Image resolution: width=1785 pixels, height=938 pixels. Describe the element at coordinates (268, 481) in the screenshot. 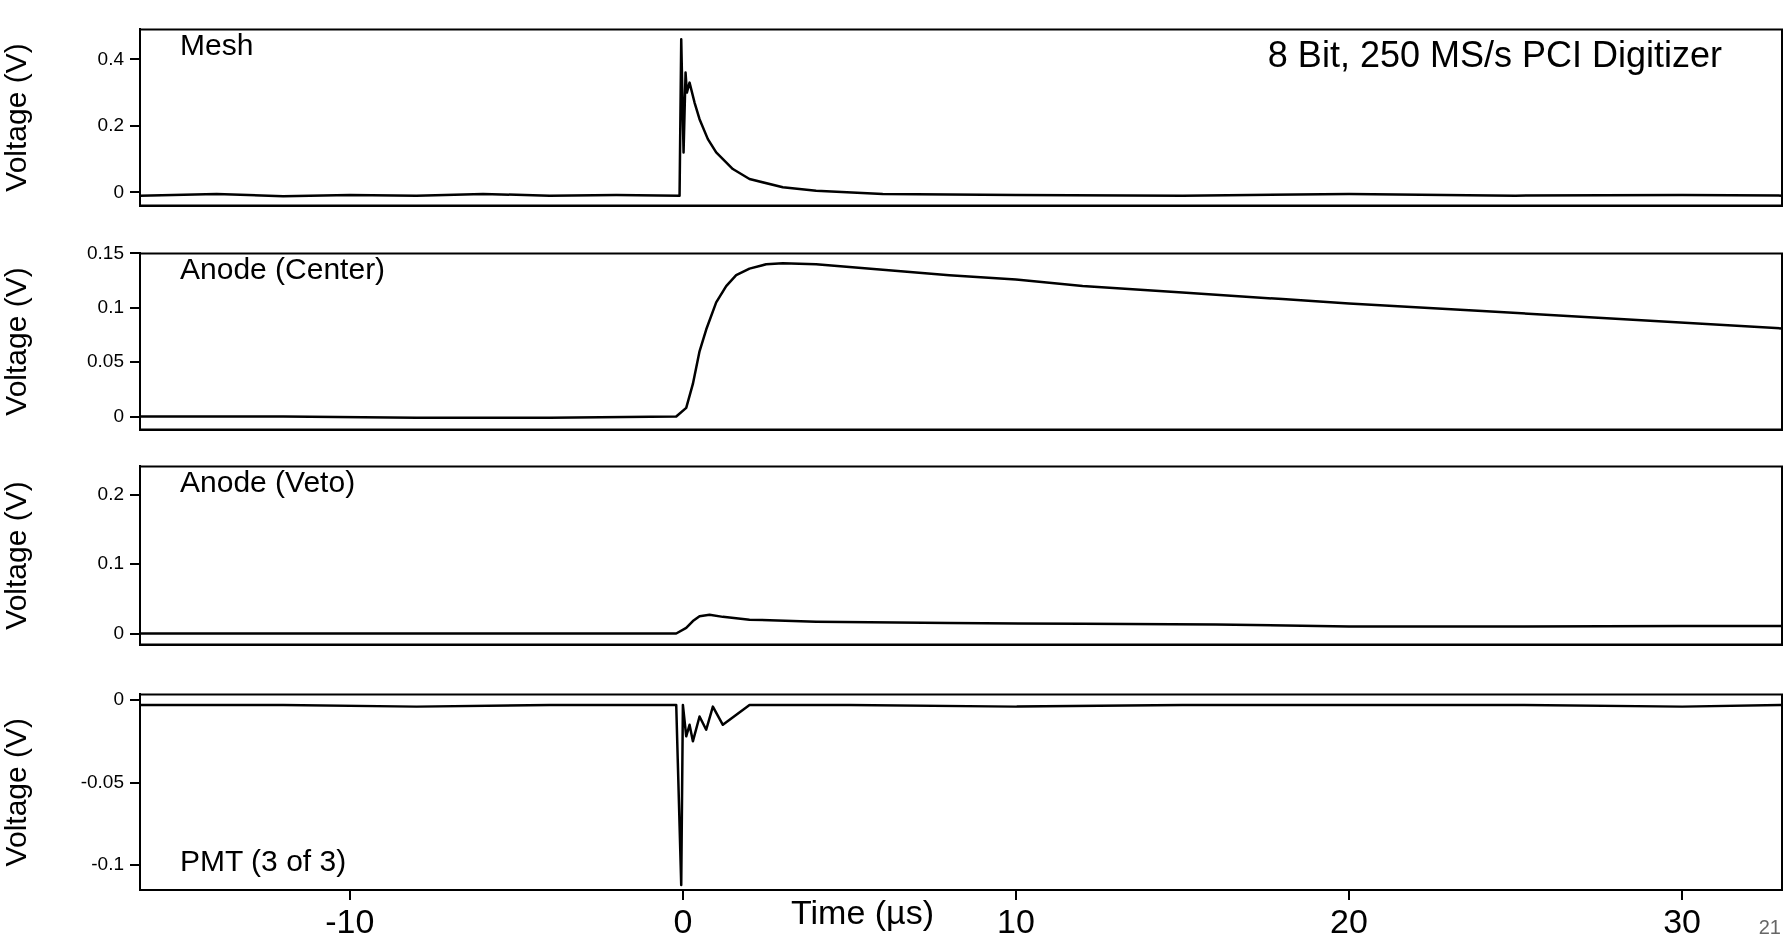

I see `chart-title: Anode (Veto)` at that location.